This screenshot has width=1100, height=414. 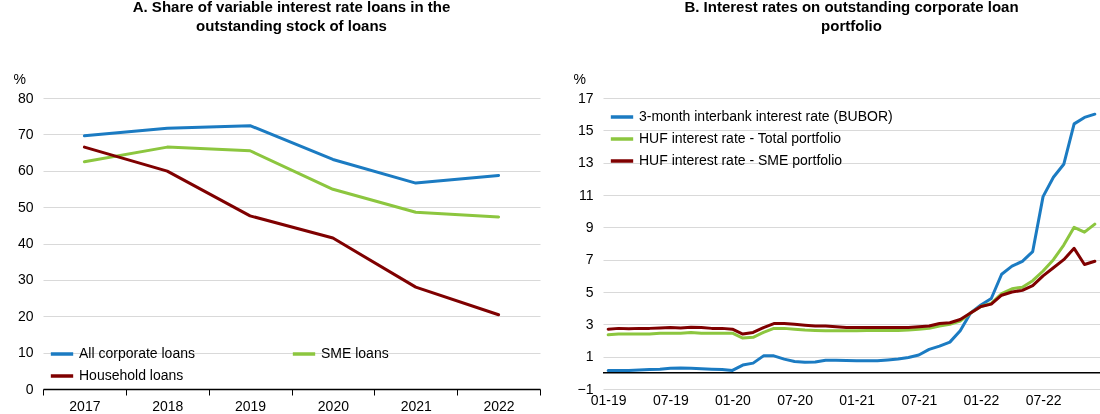 I want to click on x-tick-label: 07-22, so click(x=1043, y=399).